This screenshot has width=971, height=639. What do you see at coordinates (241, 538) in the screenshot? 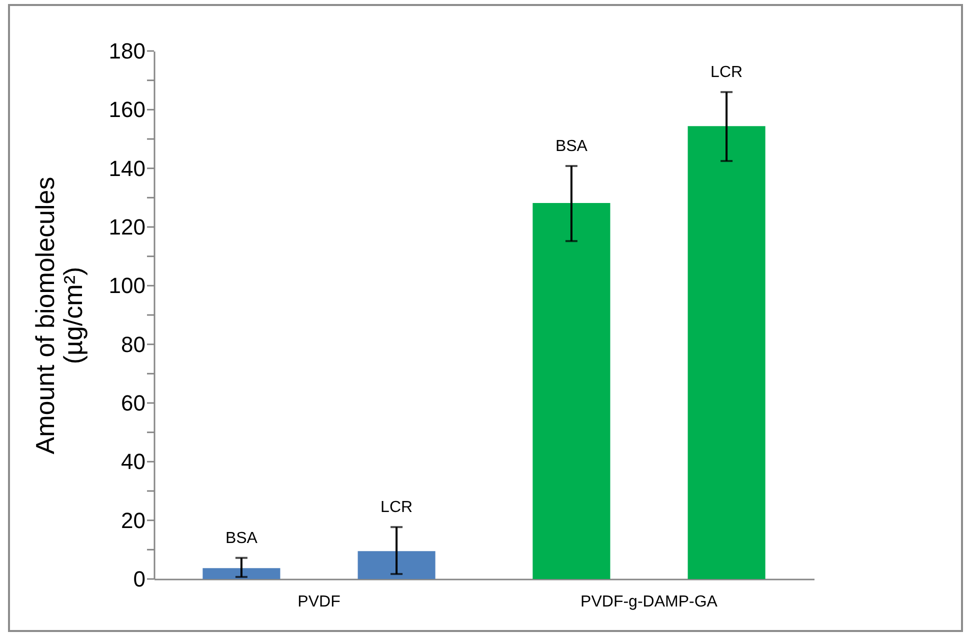
I see `series-label: BSA` at bounding box center [241, 538].